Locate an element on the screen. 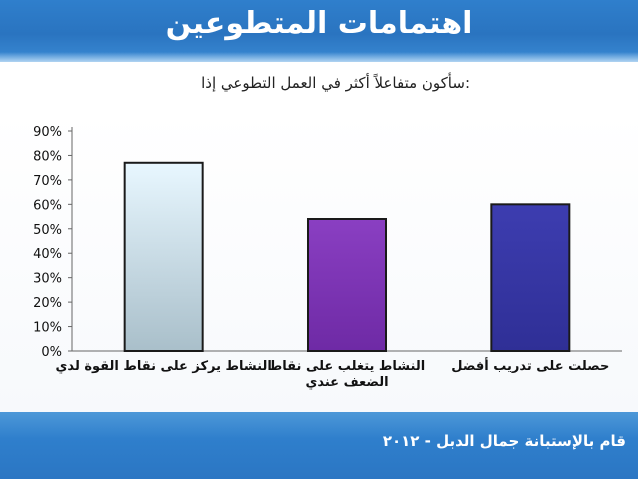 This screenshot has height=479, width=638. y-tick-label: 40% is located at coordinates (47, 254).